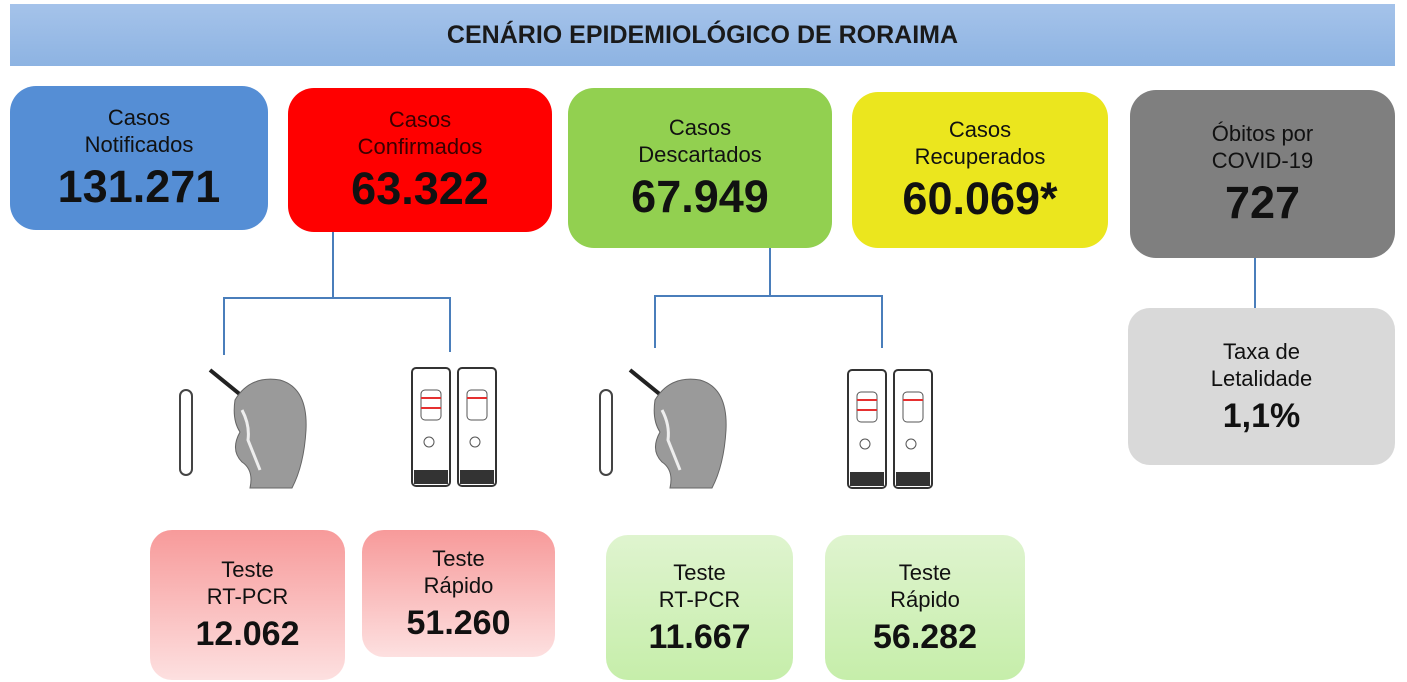 This screenshot has width=1407, height=682. What do you see at coordinates (1262, 202) in the screenshot?
I see `card-value: 727` at bounding box center [1262, 202].